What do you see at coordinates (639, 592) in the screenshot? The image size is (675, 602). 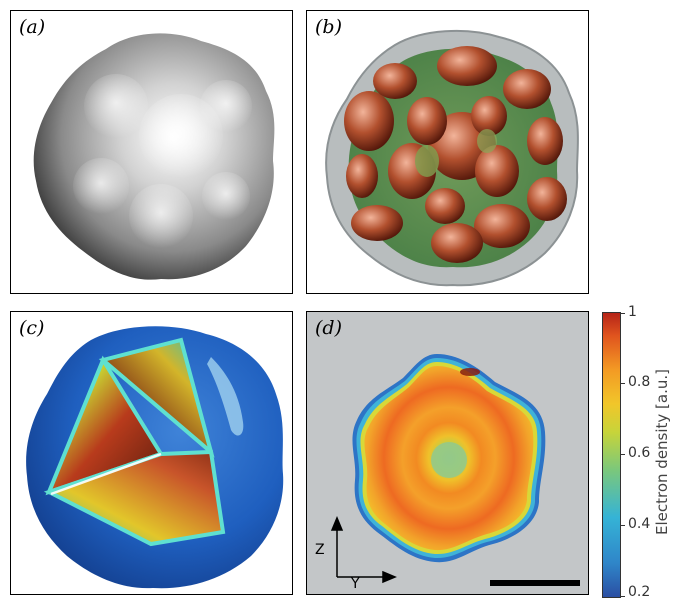 I see `colorbar-tick-label: 0.2` at bounding box center [639, 592].